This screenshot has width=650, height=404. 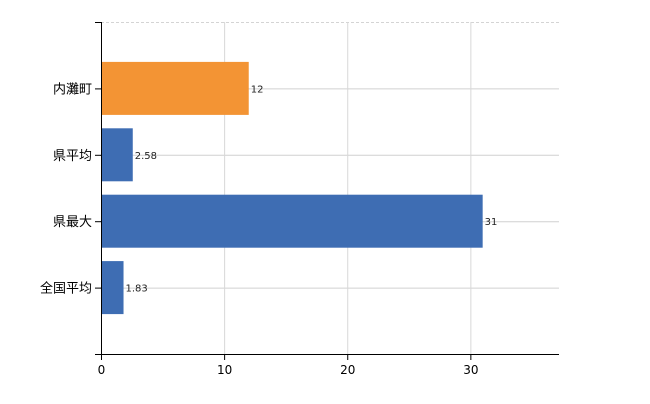 I want to click on category-label: 全国平均, so click(x=66, y=289).